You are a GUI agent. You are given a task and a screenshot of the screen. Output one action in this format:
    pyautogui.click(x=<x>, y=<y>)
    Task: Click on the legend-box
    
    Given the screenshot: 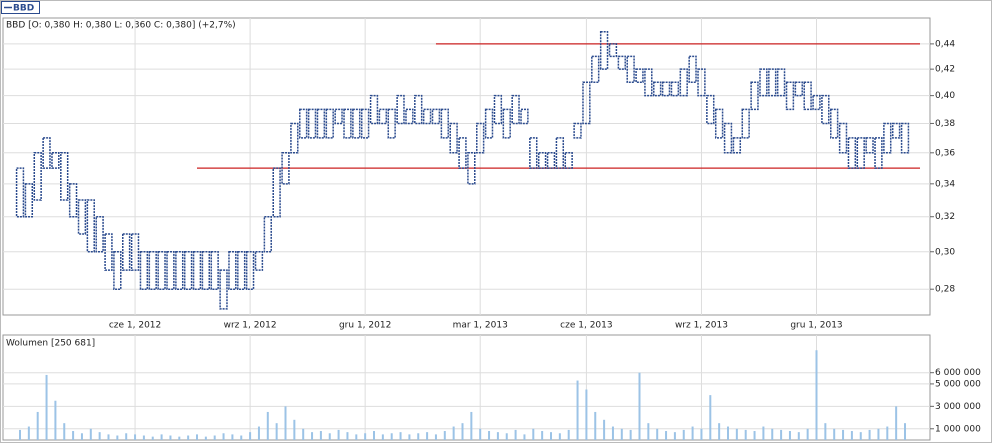 What is the action you would take?
    pyautogui.click(x=20, y=7)
    